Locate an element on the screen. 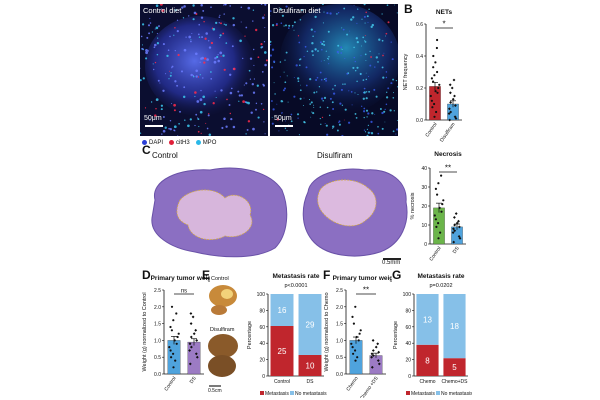 The image size is (600, 400). significance-marker: ns is located at coordinates (184, 292).